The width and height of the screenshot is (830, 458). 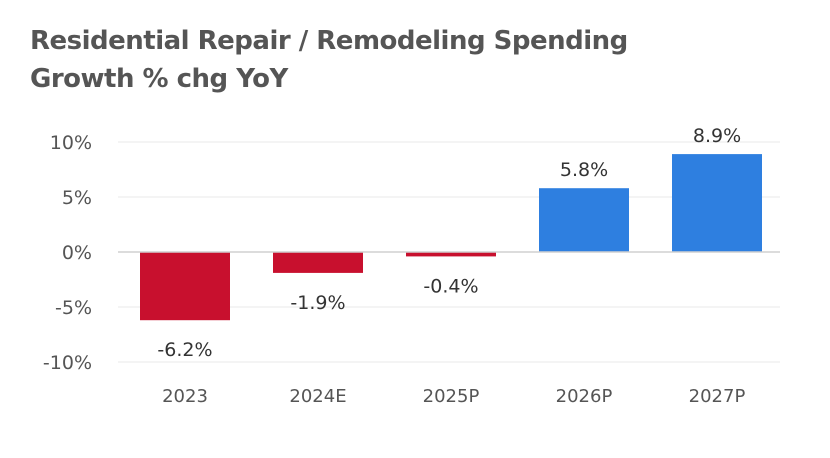 What do you see at coordinates (329, 41) in the screenshot?
I see `title-line: Residential Repair / Remodeling Spending` at bounding box center [329, 41].